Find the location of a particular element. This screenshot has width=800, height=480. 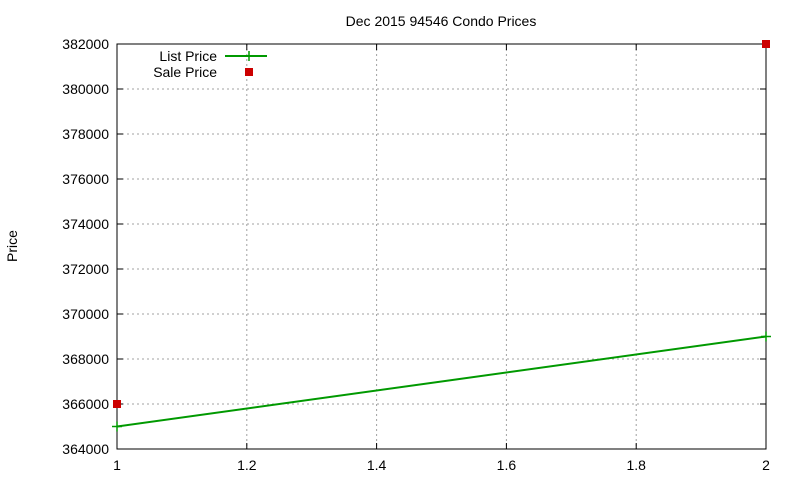

x-tick-label: 1.8 is located at coordinates (636, 465).